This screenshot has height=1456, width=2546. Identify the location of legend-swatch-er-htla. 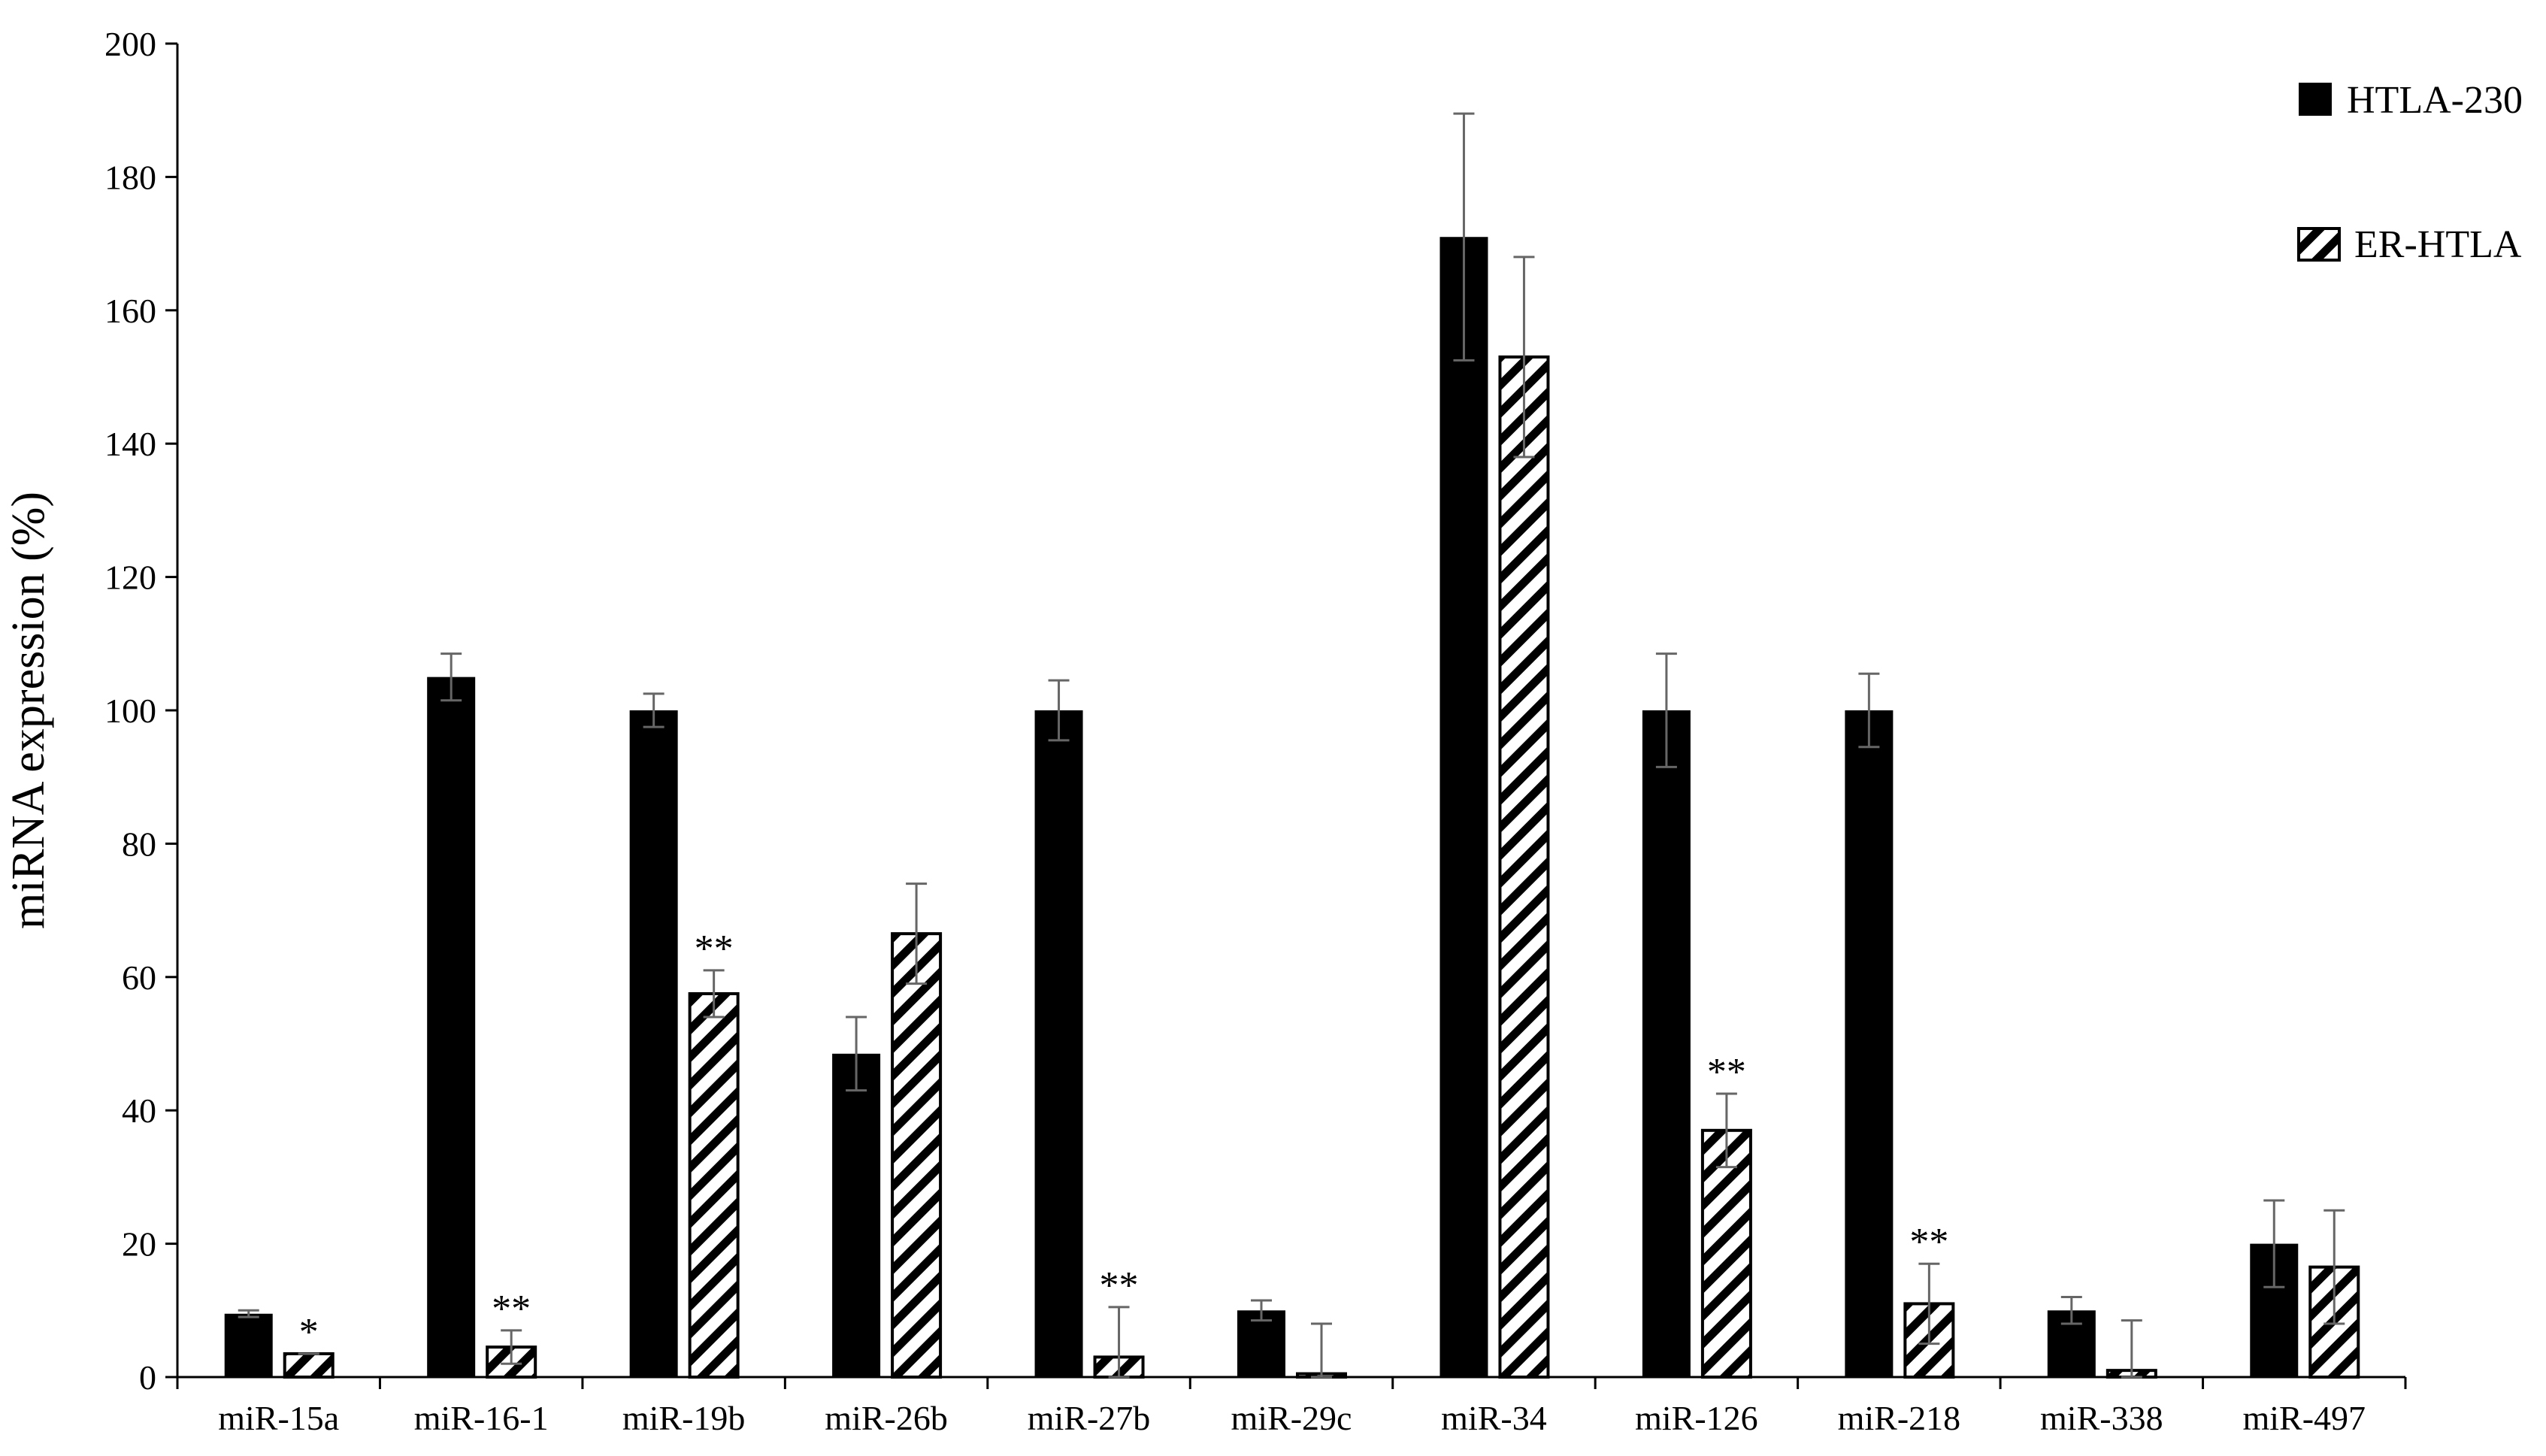
(2319, 244).